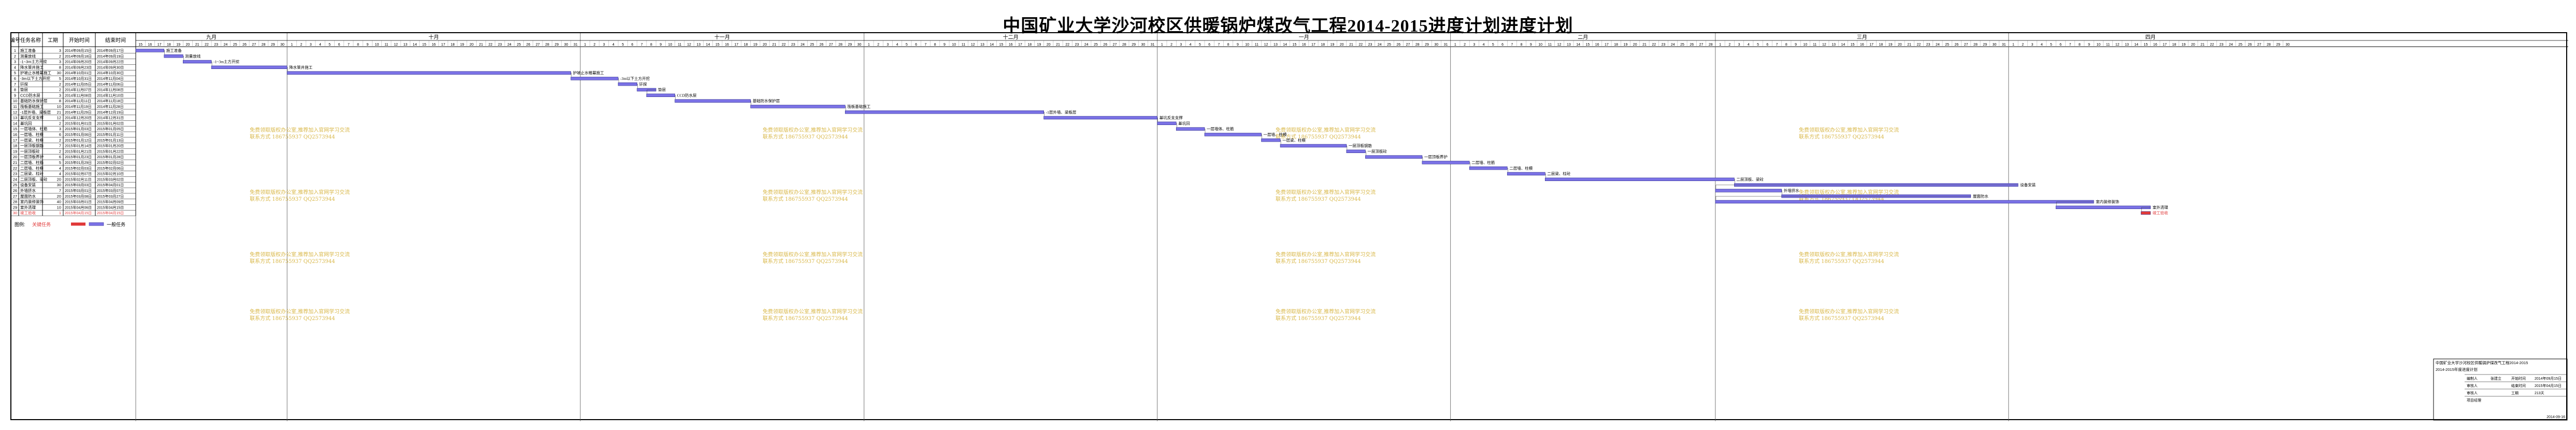 This screenshot has width=2576, height=430. I want to click on day-tick-label: 17, so click(1020, 45).